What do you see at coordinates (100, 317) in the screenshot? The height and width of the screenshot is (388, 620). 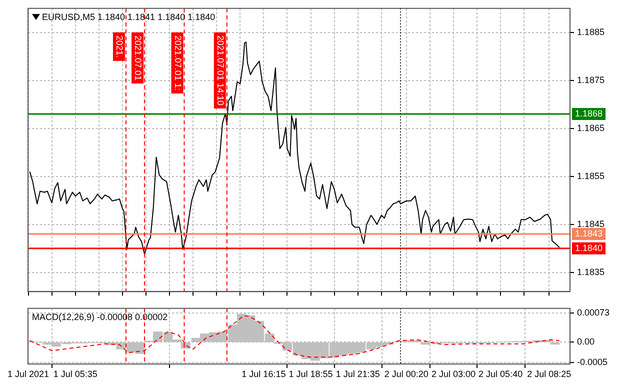 I see `chart-title: MACD(12,26,9) -0.00008 0.00002` at bounding box center [100, 317].